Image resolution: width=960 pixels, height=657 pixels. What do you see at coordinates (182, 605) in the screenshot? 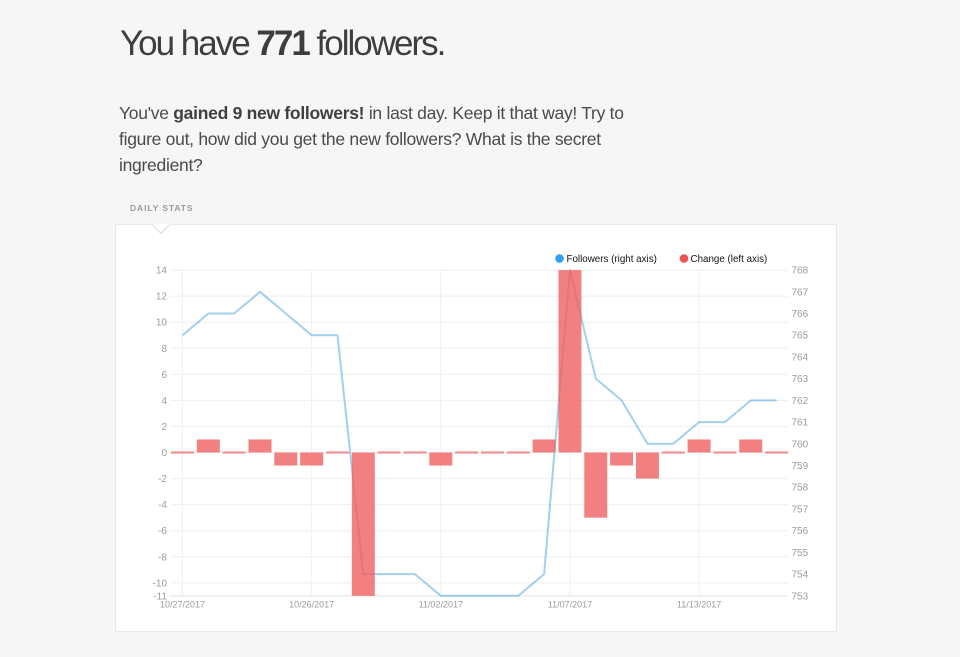
I see `svg-text: 10/27/2017` at bounding box center [182, 605].